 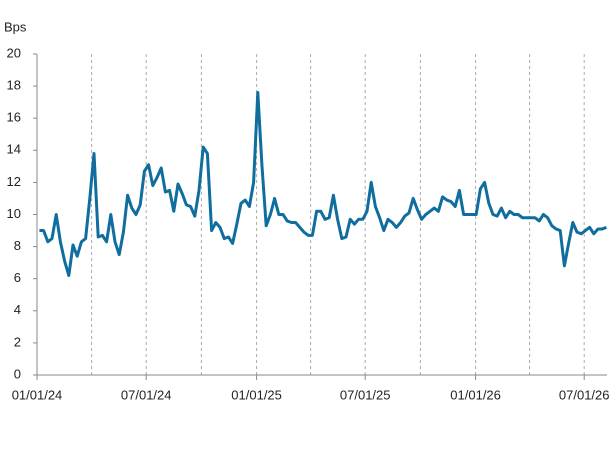 What do you see at coordinates (14, 149) in the screenshot?
I see `y-tick-label: 14` at bounding box center [14, 149].